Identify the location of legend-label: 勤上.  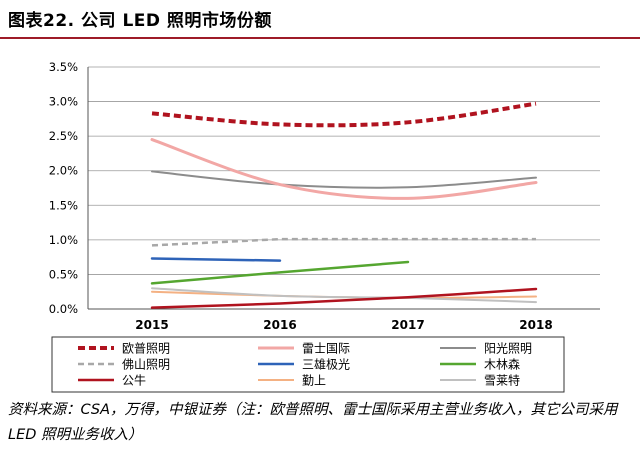
(314, 381).